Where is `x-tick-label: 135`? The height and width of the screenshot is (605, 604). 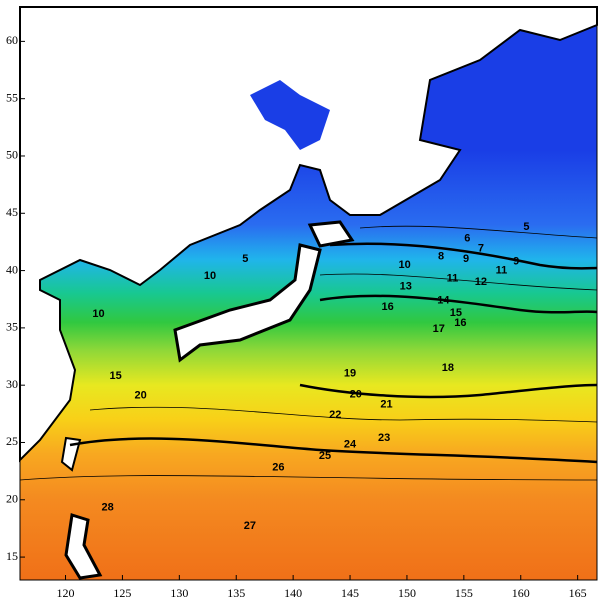 x-tick-label: 135 is located at coordinates (236, 593).